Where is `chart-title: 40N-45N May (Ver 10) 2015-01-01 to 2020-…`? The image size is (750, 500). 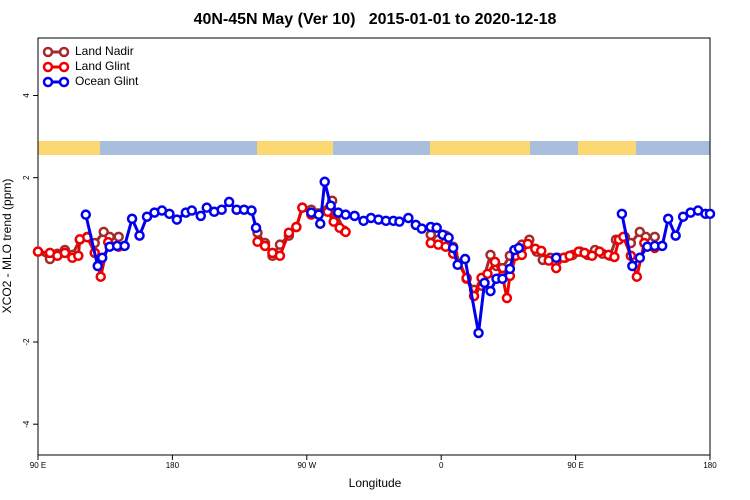 chart-title: 40N-45N May (Ver 10) 2015-01-01 to 2020-… is located at coordinates (375, 19).